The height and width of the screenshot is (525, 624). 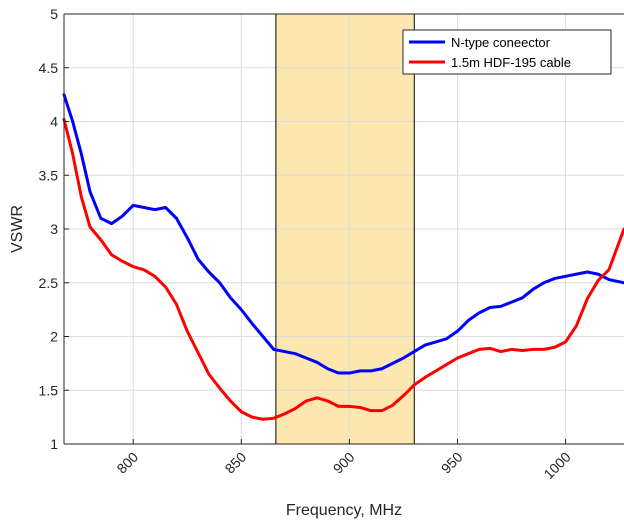 I want to click on legend-box, so click(x=507, y=52).